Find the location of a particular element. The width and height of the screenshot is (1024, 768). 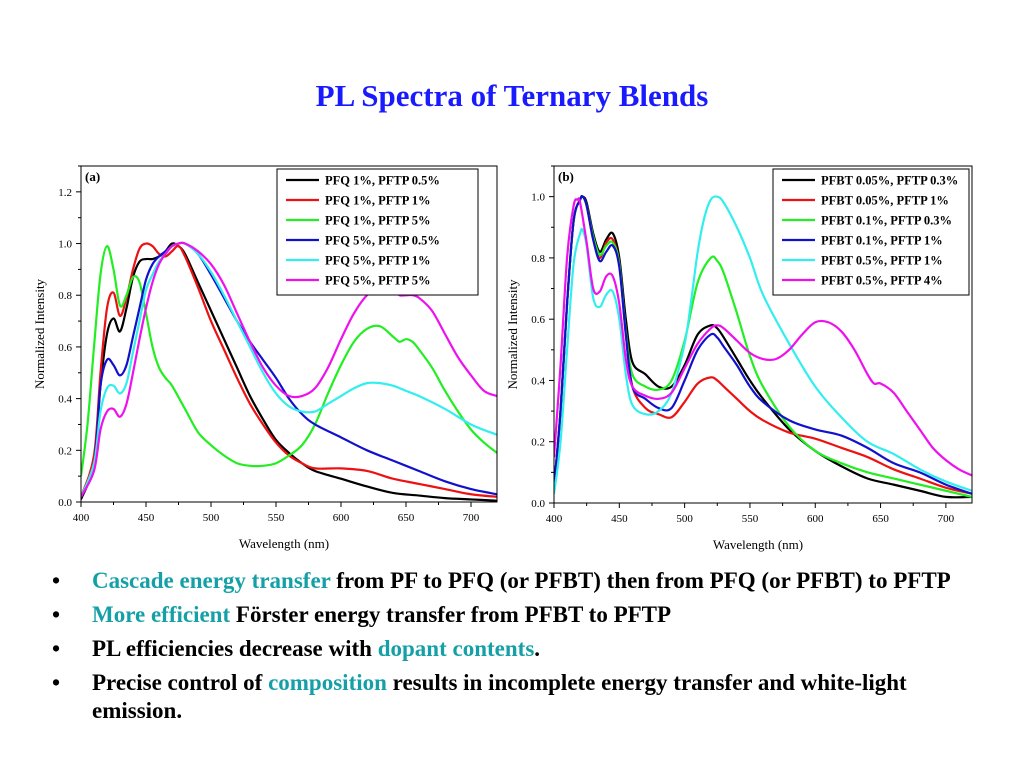

bullet-segment: Cascade energy transfer is located at coordinates (211, 580).